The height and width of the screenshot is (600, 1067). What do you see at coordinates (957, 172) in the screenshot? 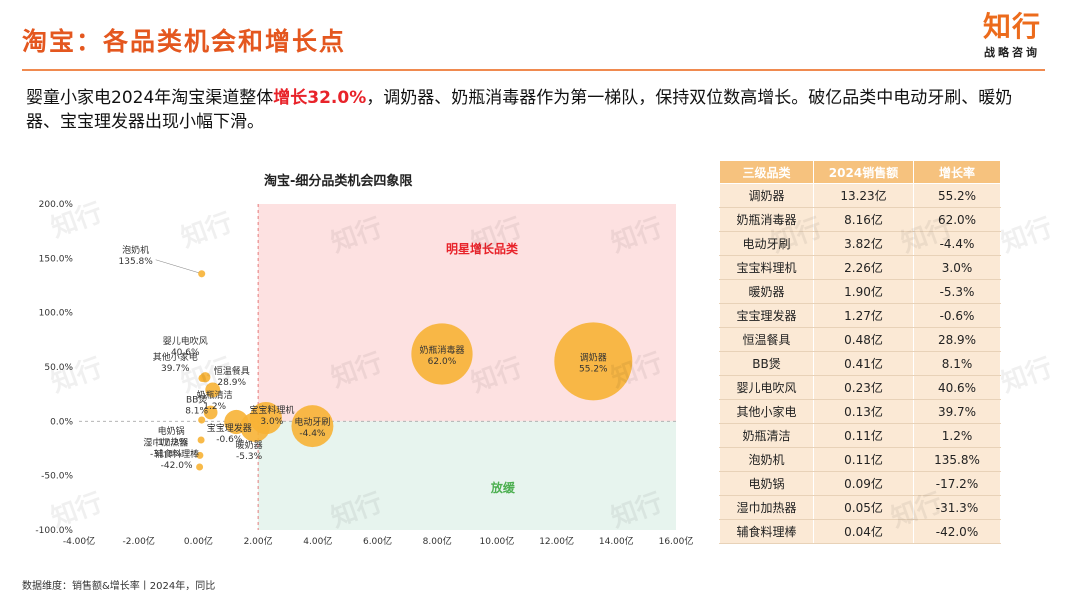
I see `table-header-cell: 增长率` at bounding box center [957, 172].